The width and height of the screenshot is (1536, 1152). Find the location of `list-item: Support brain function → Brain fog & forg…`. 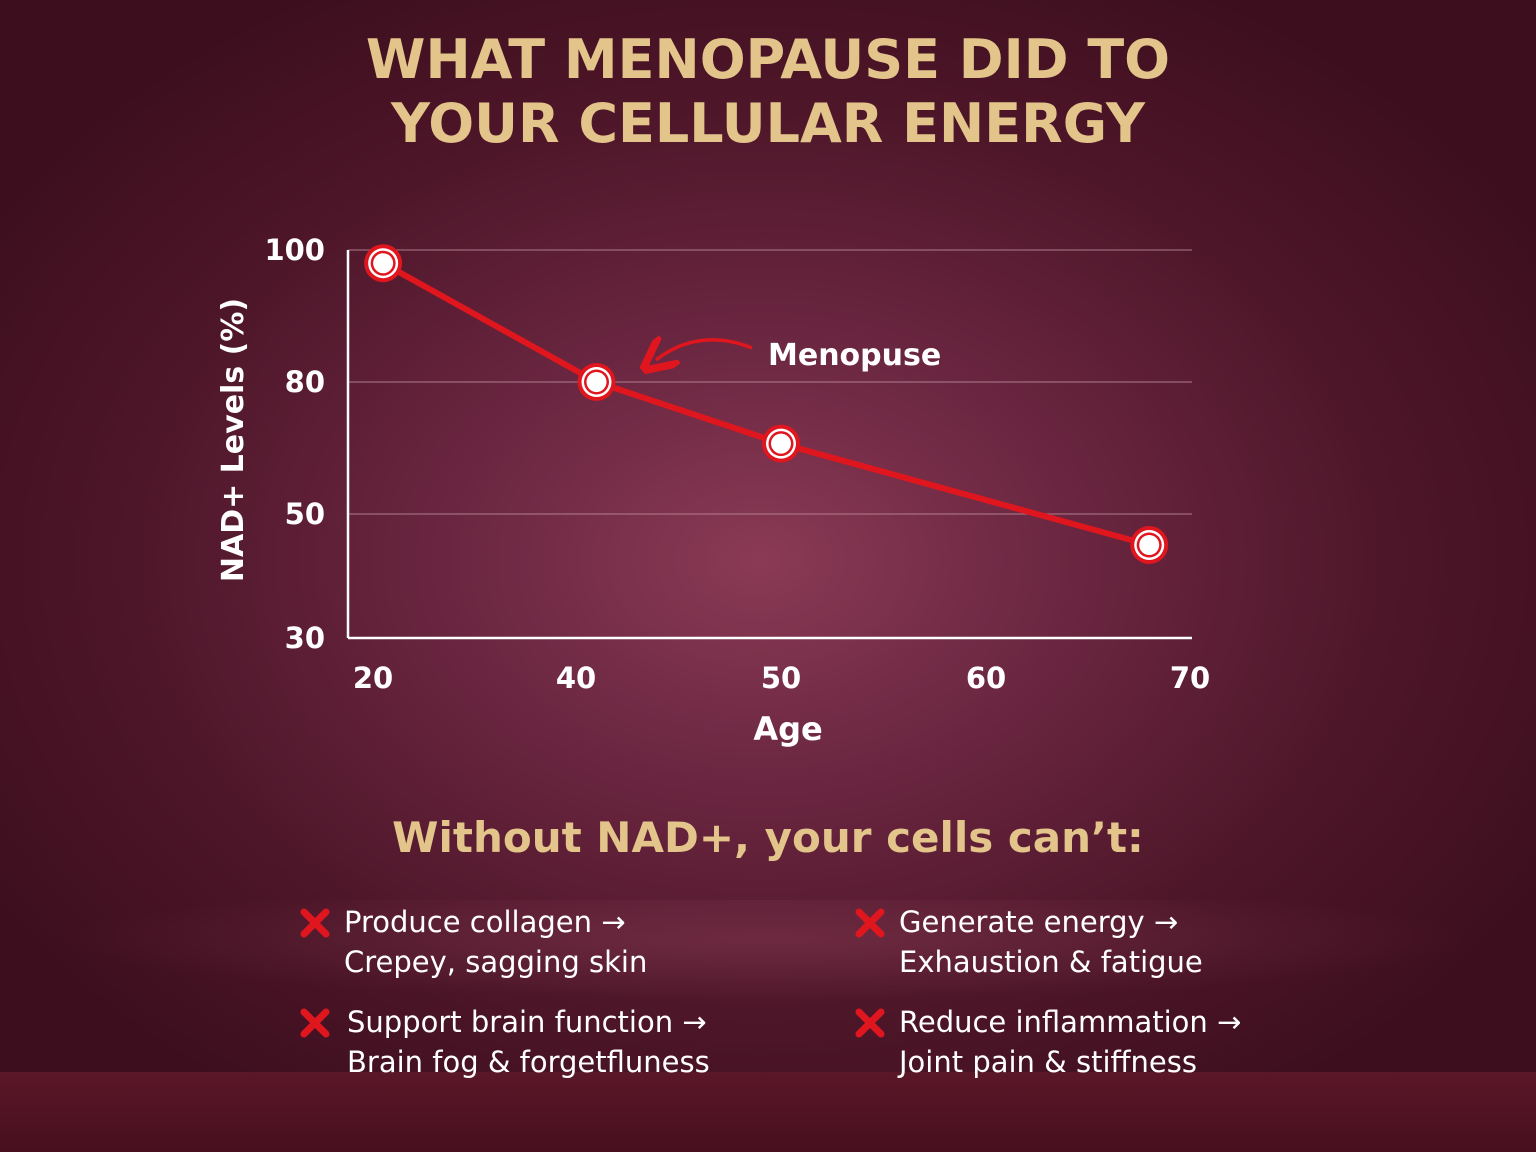

list-item: Support brain function → Brain fog & forg… is located at coordinates (504, 1042).